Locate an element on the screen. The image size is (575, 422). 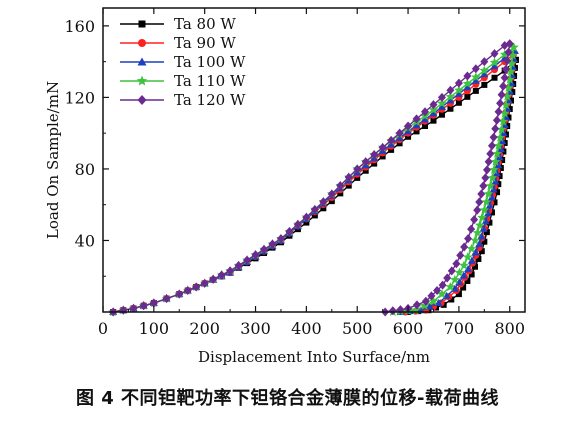
x-tick-label: 200 is located at coordinates (204, 328).